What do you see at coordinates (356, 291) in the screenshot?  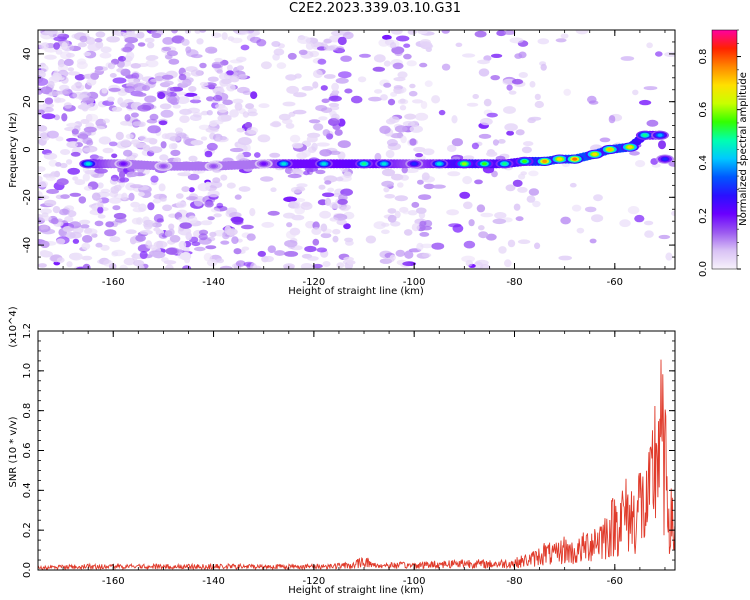 I see `spectrogram-x-label: Height of straight line (km)` at bounding box center [356, 291].